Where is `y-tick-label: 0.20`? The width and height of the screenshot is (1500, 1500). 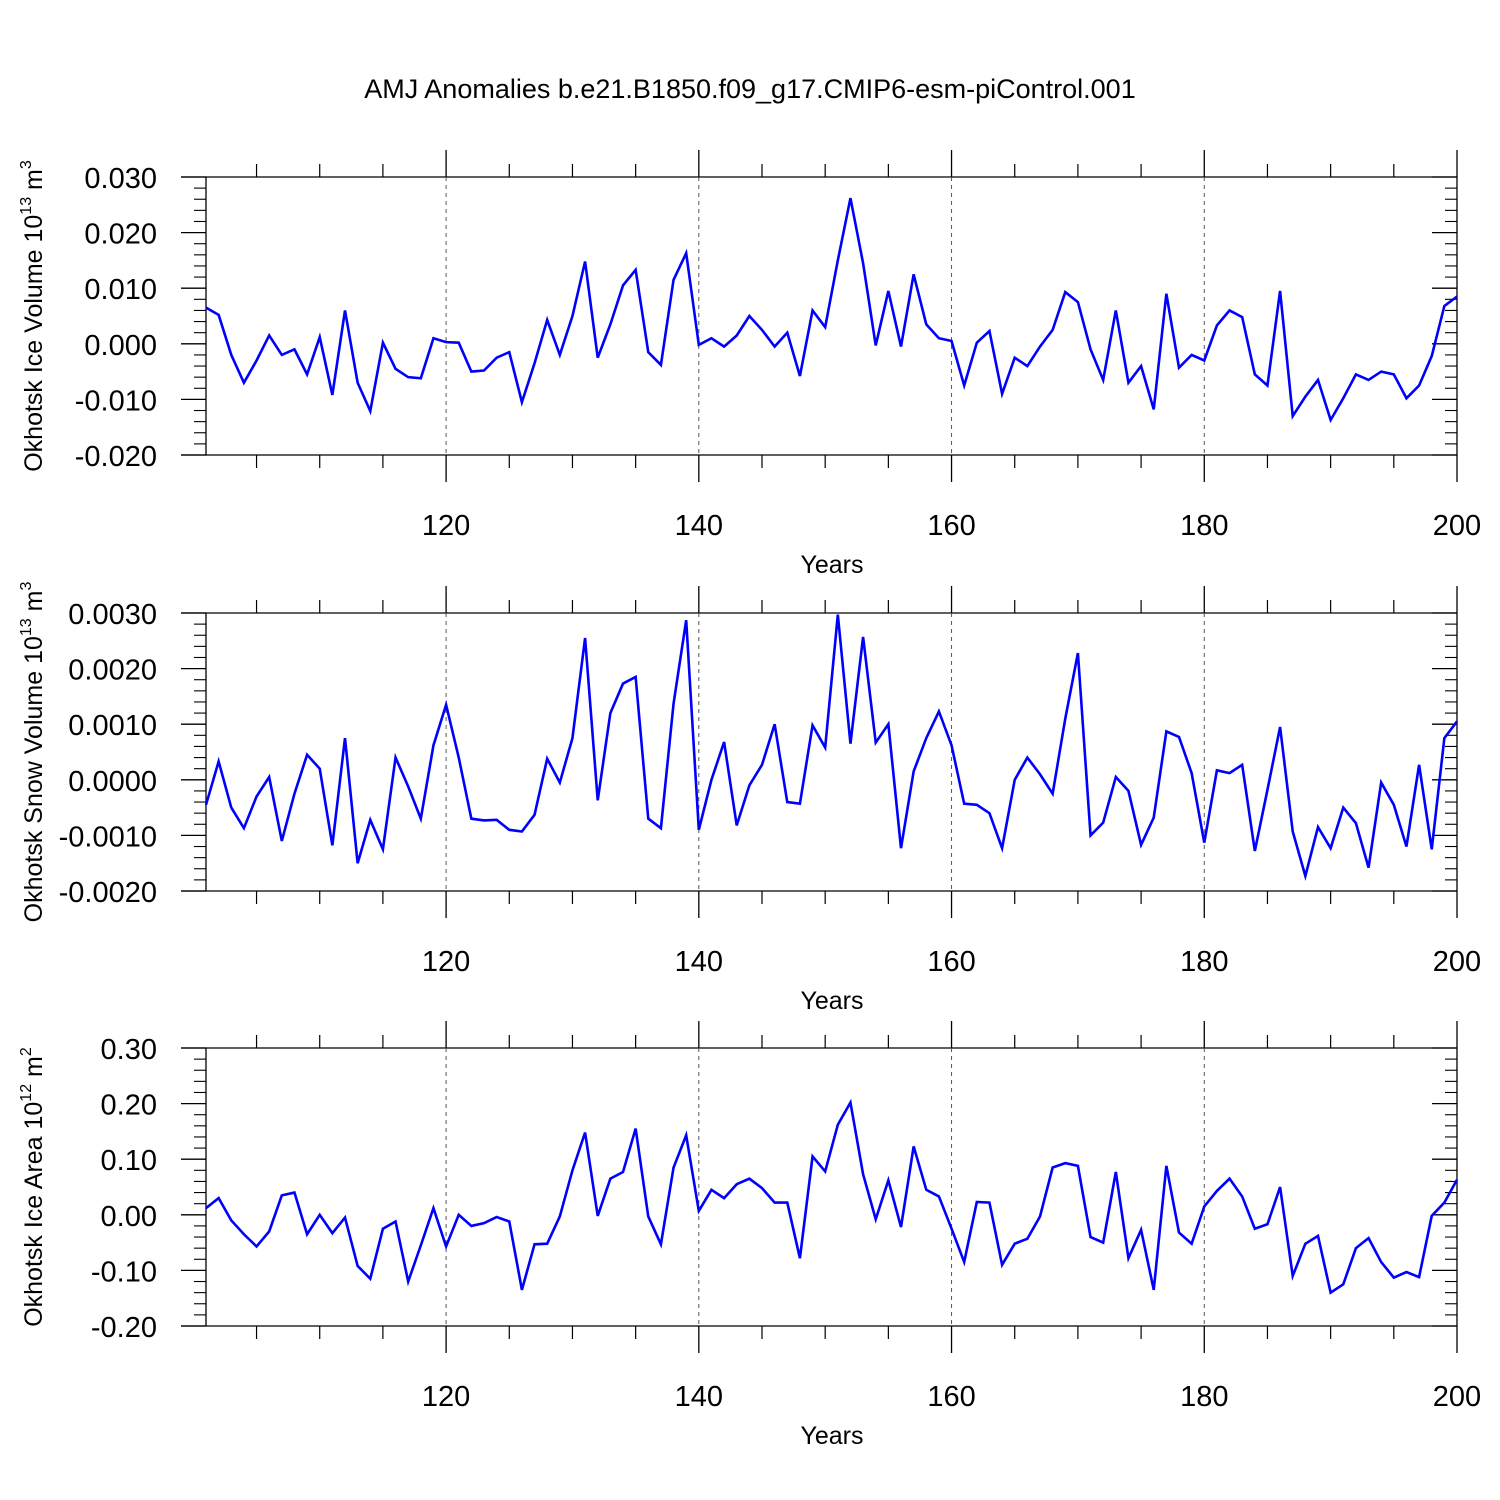
y-tick-label: 0.20 is located at coordinates (129, 1106).